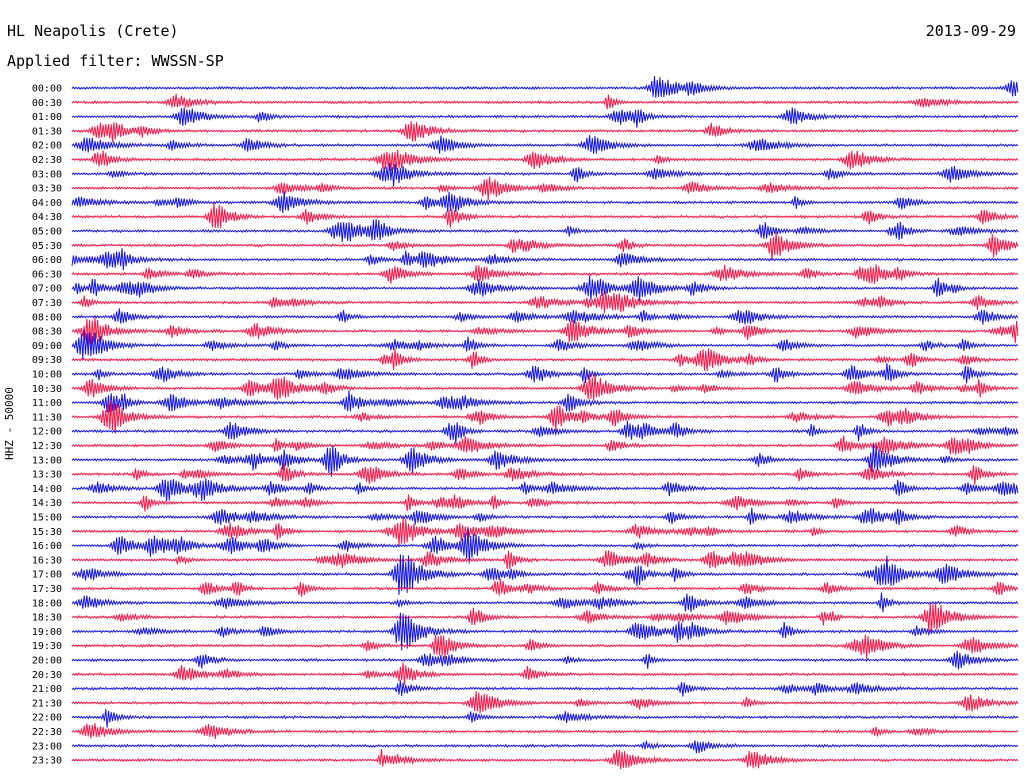 The image size is (1024, 780). What do you see at coordinates (47, 189) in the screenshot?
I see `row-tick-0330: 03:30` at bounding box center [47, 189].